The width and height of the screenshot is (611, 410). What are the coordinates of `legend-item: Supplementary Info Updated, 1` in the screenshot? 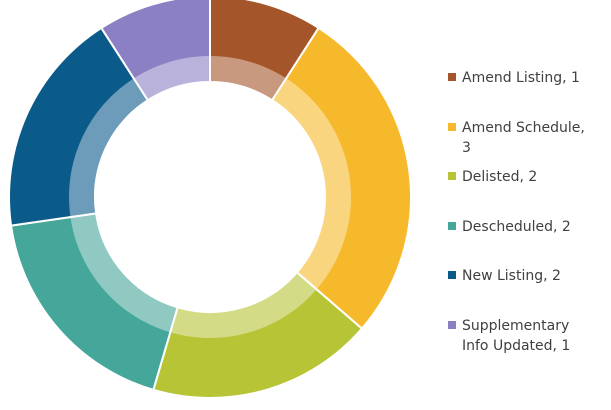 It's located at (523, 336).